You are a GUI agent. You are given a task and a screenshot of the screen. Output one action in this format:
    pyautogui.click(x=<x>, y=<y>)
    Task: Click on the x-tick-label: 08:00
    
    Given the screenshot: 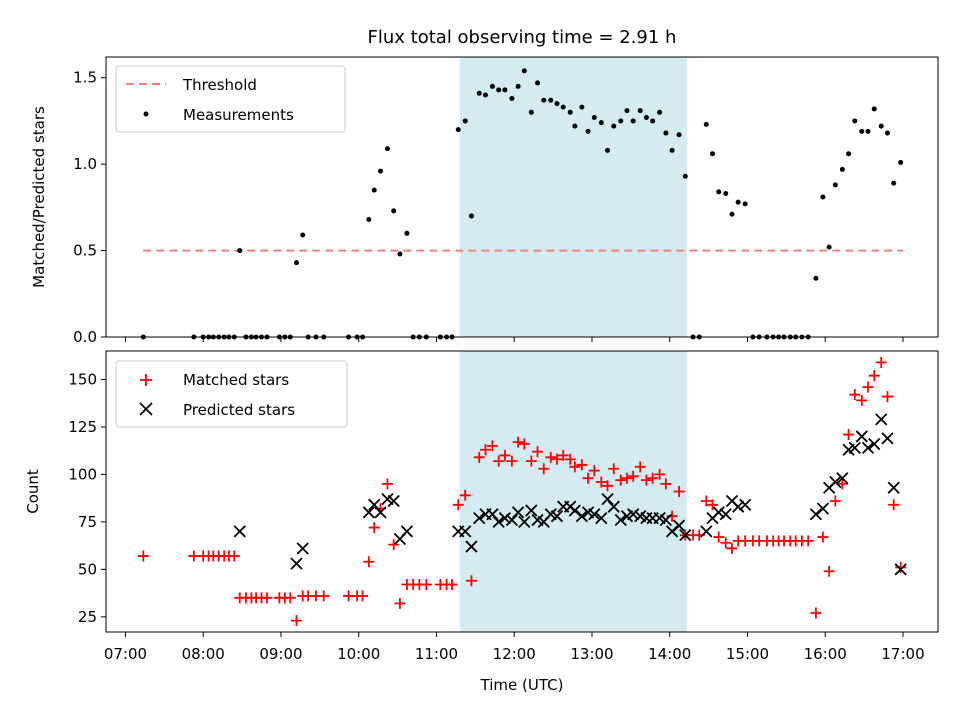 What is the action you would take?
    pyautogui.click(x=203, y=654)
    